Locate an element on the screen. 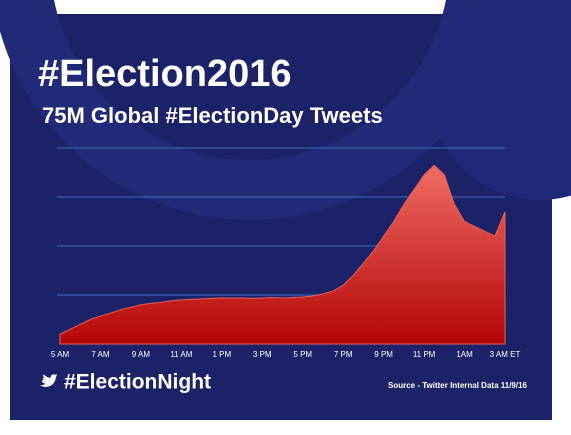 The width and height of the screenshot is (571, 435). x-tick-label: 3 AM ET is located at coordinates (505, 354).